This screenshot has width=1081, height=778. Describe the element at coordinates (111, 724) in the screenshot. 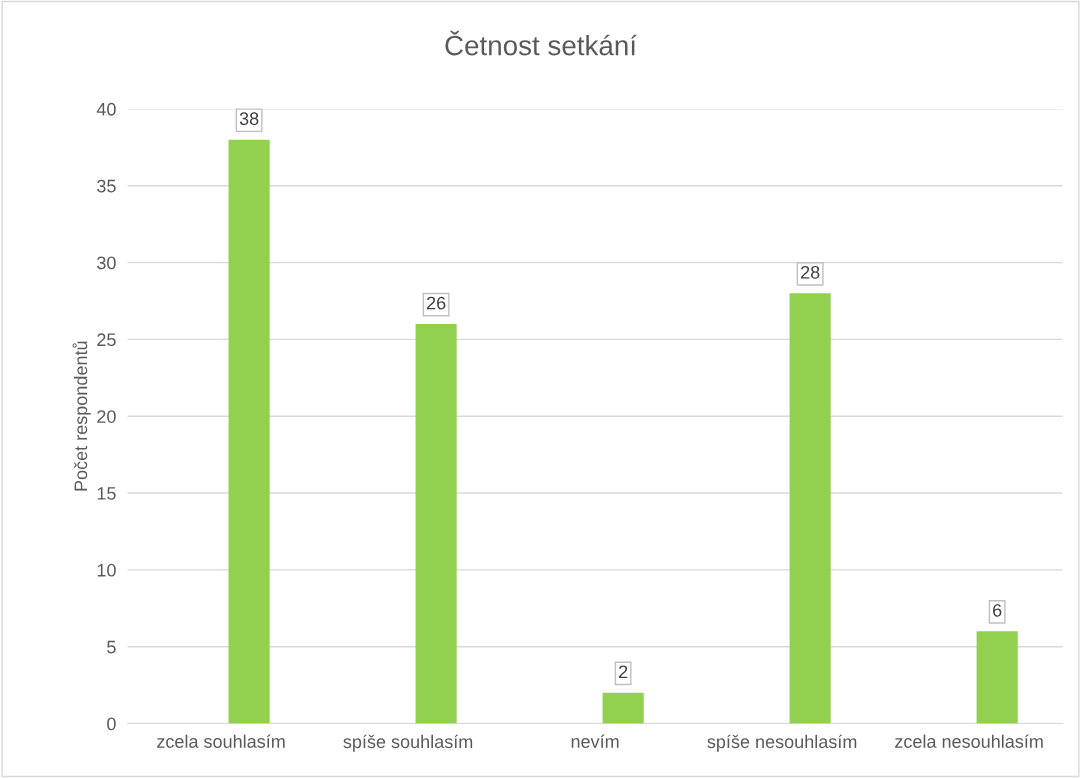

I see `y-tick-label: 0` at that location.